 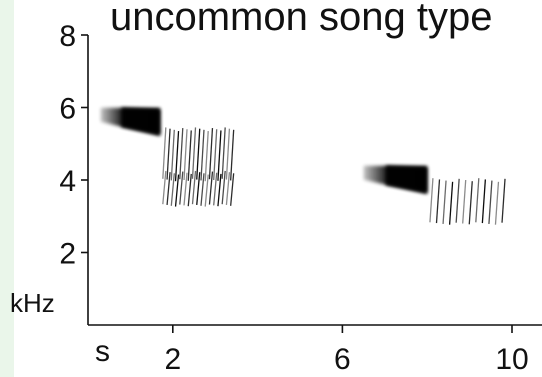 I want to click on y-tick-label: 4, so click(x=67, y=181).